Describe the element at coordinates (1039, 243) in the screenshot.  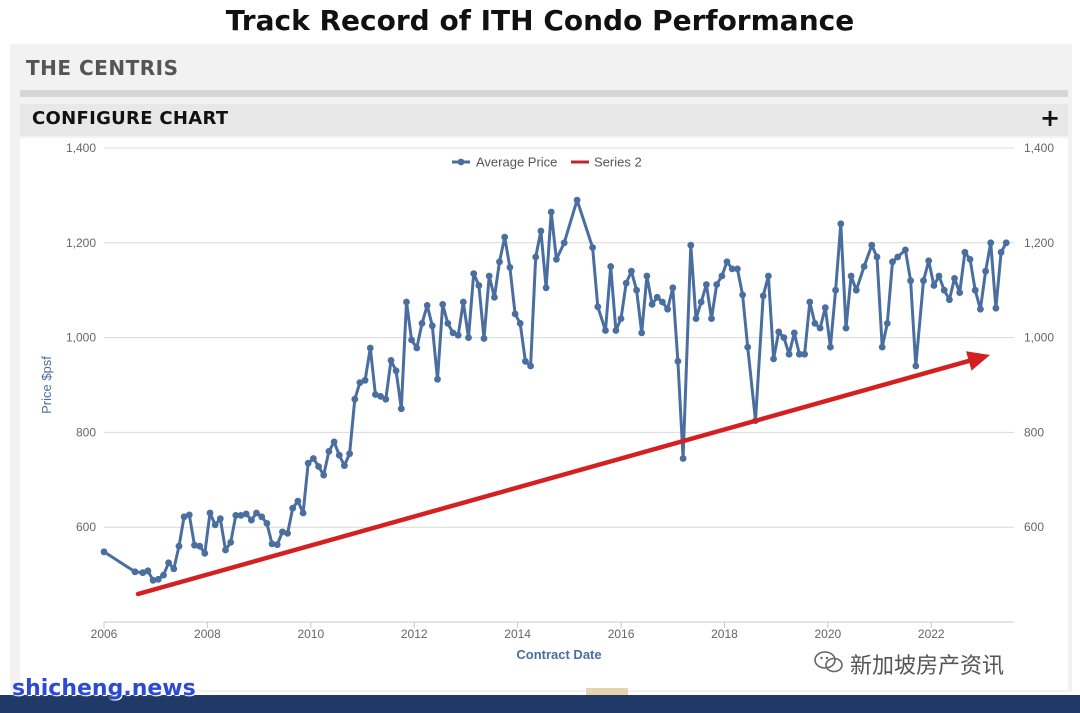
I see `y-right-tick-label: 1,200` at that location.